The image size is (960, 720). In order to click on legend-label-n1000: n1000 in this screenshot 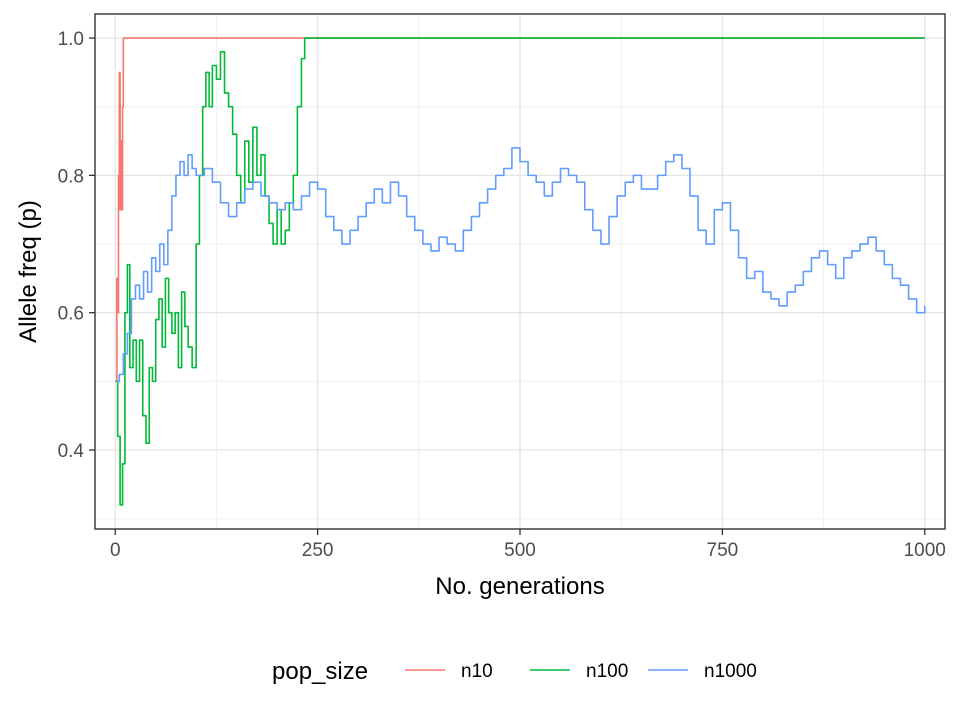, I will do `click(730, 671)`.